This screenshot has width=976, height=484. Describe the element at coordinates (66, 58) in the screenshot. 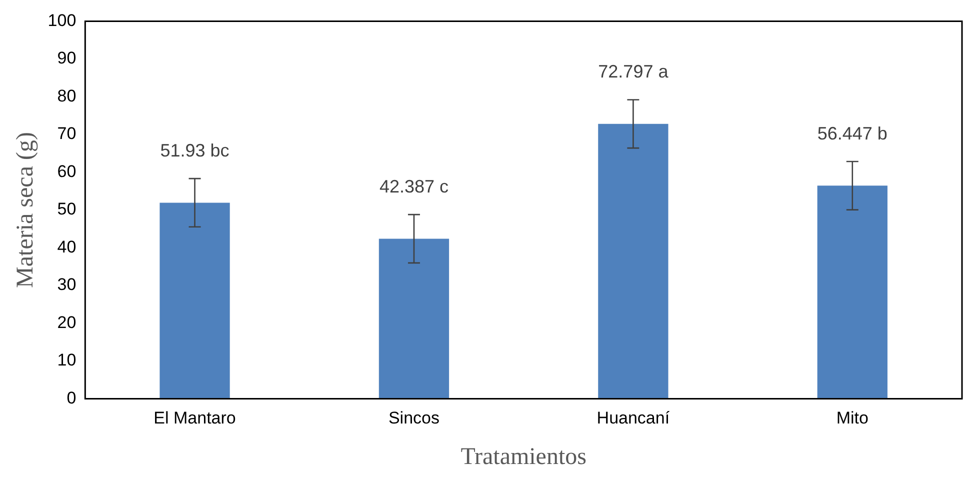

I see `y-tick-label: 90` at that location.